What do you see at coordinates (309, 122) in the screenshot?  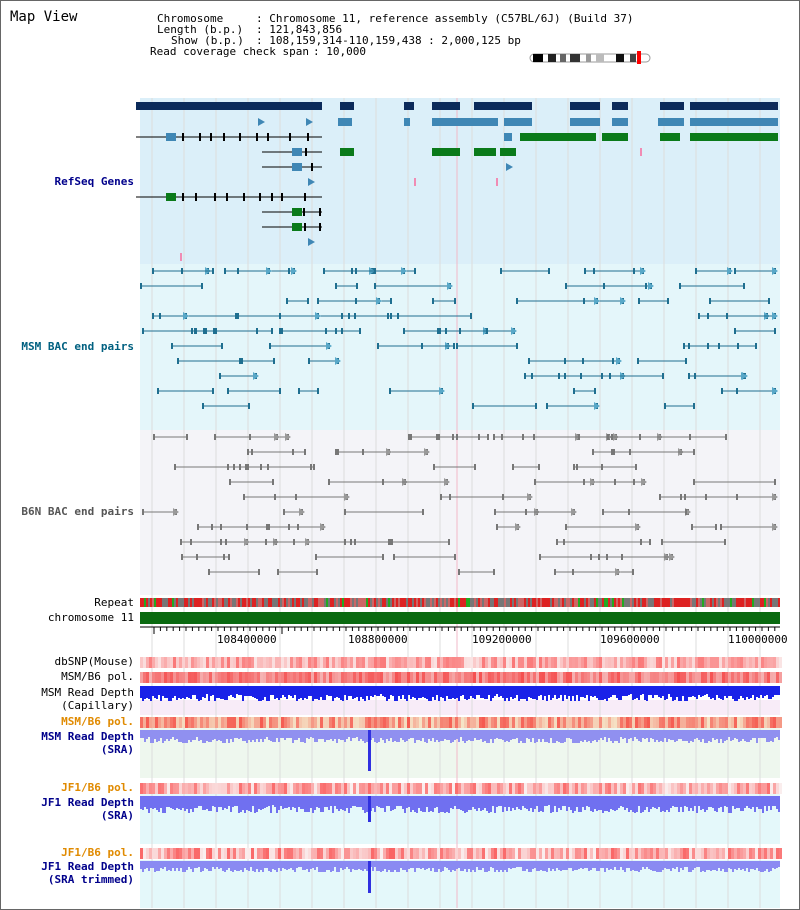 I see `gene-arrow` at bounding box center [309, 122].